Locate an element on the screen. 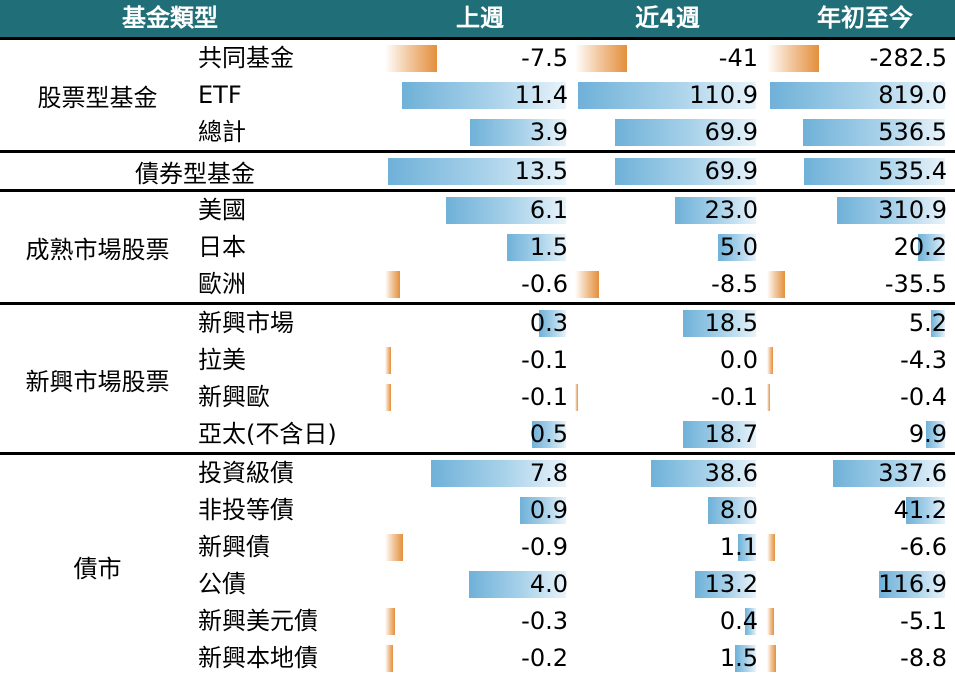 Image resolution: width=955 pixels, height=679 pixels. flow-value: 8.0 is located at coordinates (738, 510).